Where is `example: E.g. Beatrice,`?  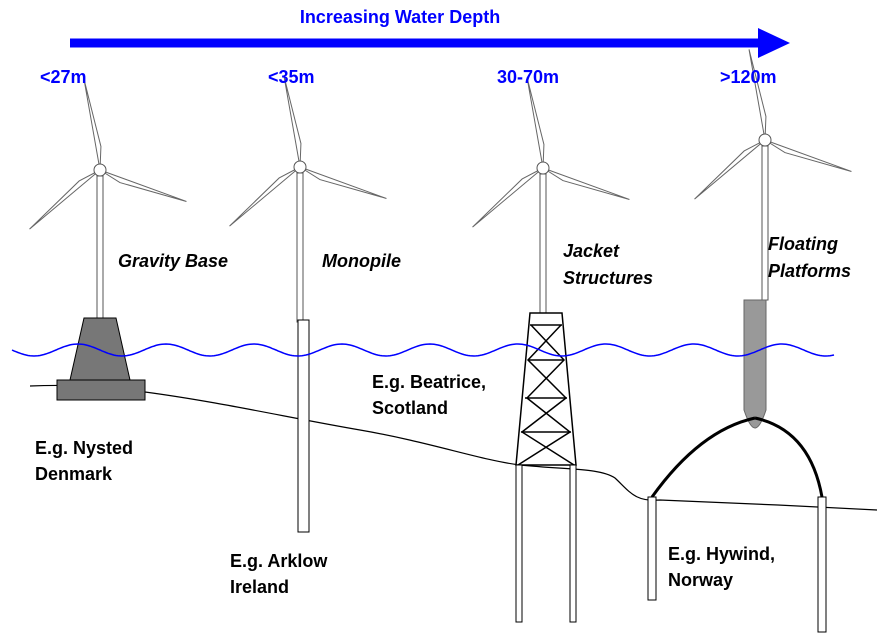
example: E.g. Beatrice, is located at coordinates (429, 382).